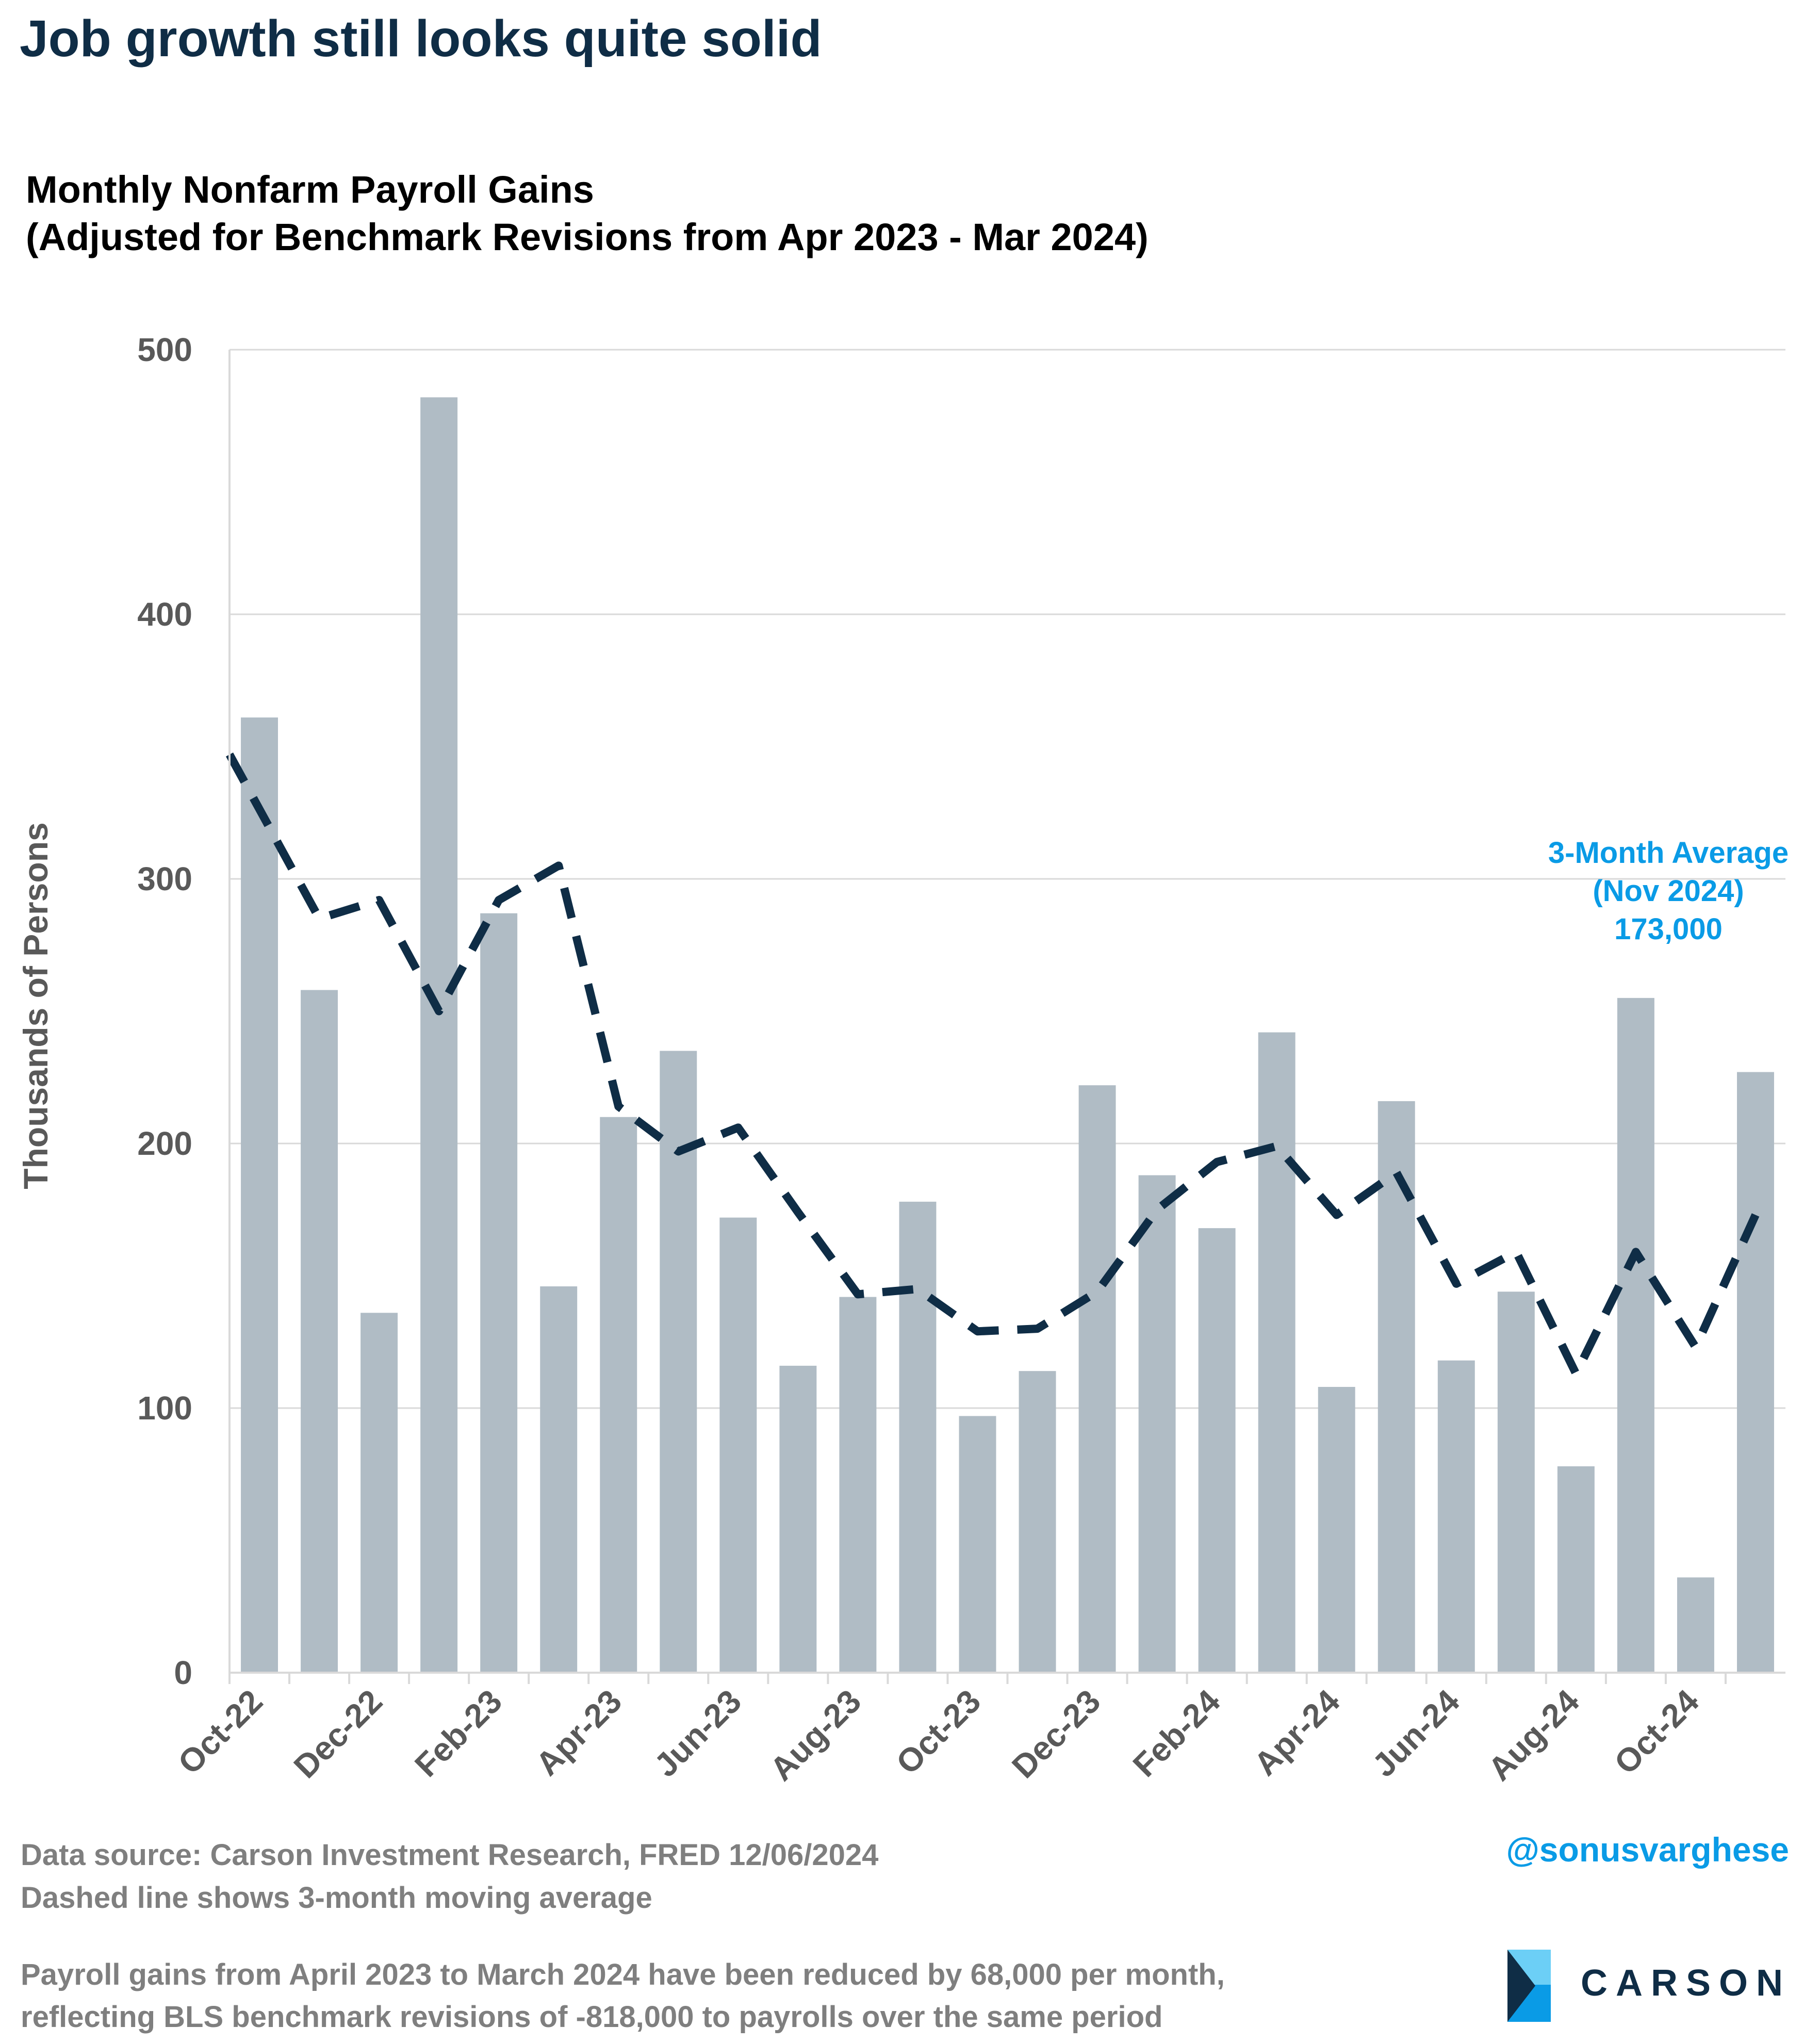 The width and height of the screenshot is (1820, 2043). What do you see at coordinates (579, 1732) in the screenshot?
I see `x-tick-label: Apr-23` at bounding box center [579, 1732].